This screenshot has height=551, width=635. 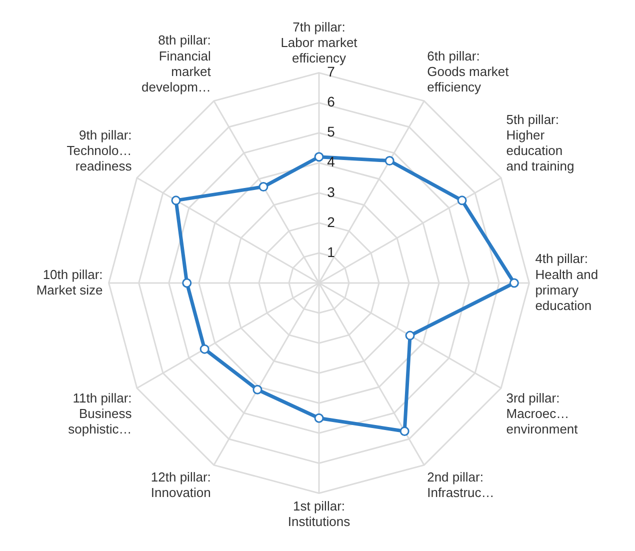 I want to click on spoke-label: 5th pillar: Higher education and training, so click(x=540, y=143).